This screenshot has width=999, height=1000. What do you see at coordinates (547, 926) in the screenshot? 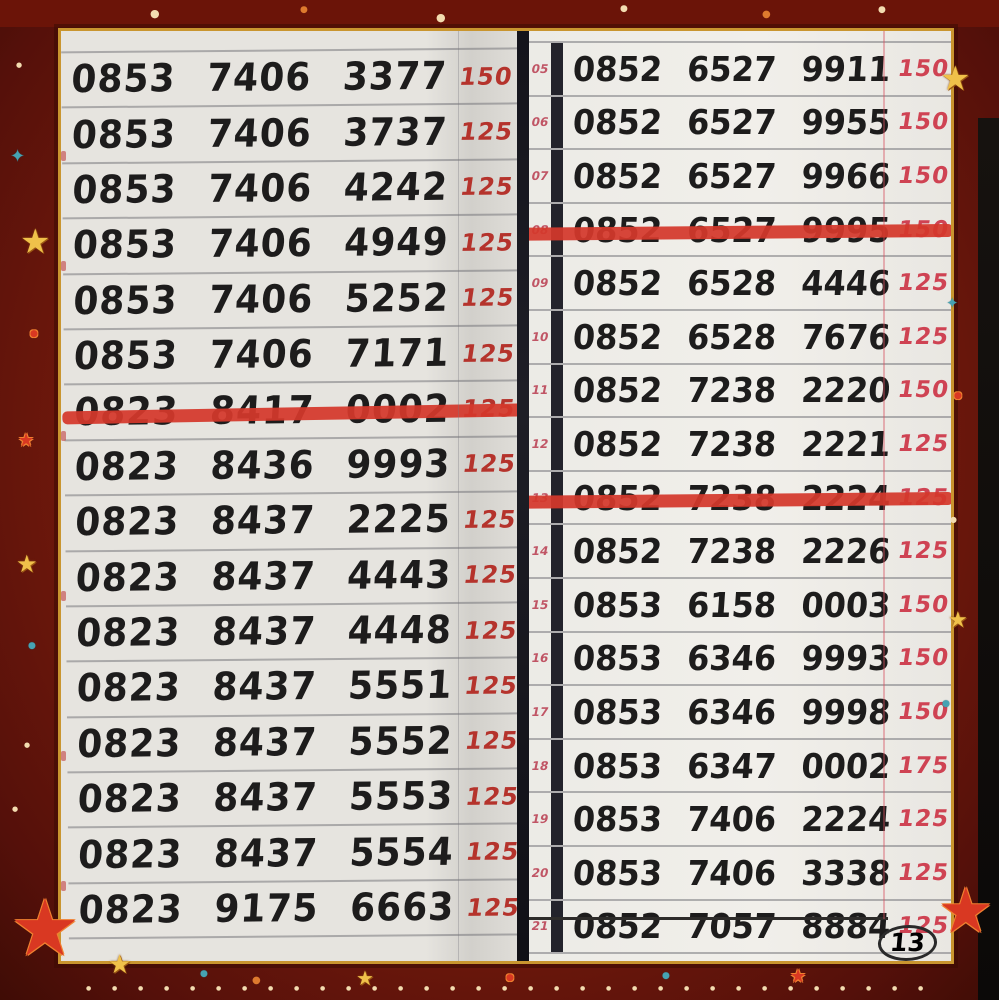
I see `row-index-margin: 21` at bounding box center [547, 926].